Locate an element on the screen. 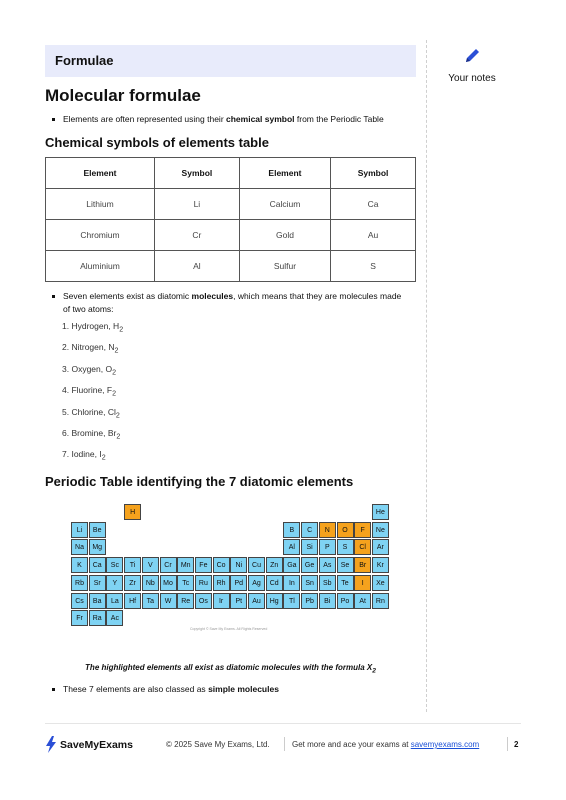 Image resolution: width=566 pixels, height=800 pixels. element-po: Po is located at coordinates (345, 600).